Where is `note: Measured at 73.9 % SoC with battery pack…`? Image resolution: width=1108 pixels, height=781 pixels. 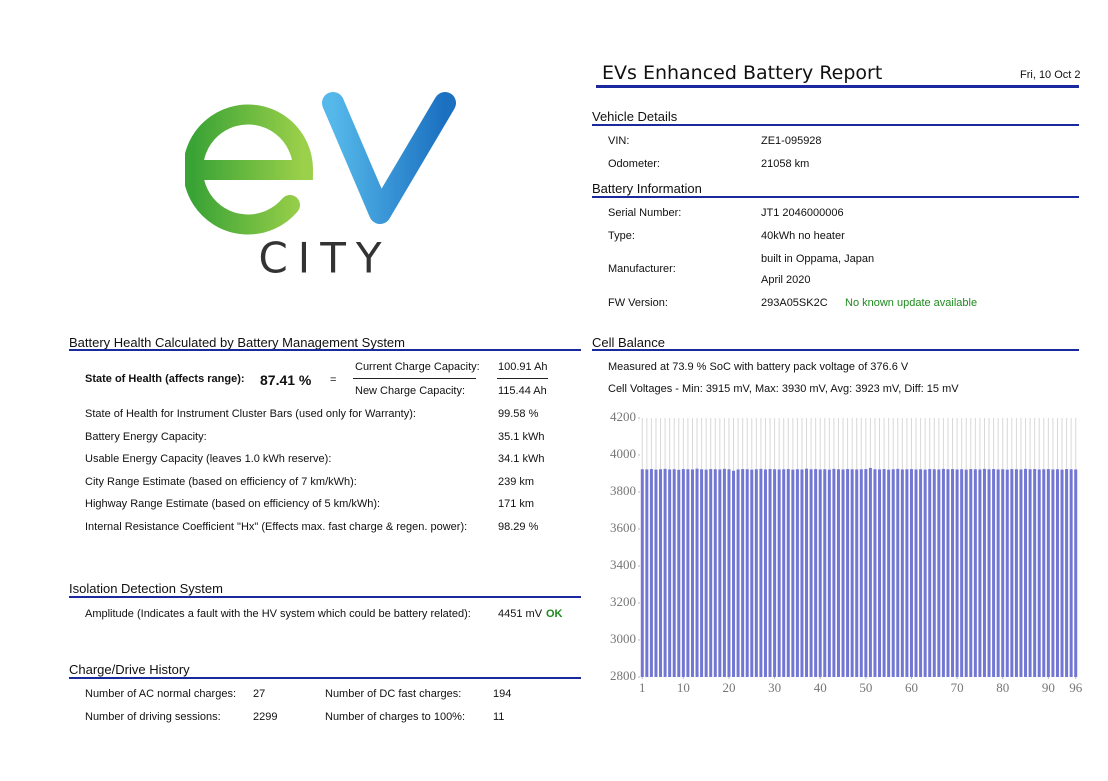
note: Measured at 73.9 % SoC with battery pack… is located at coordinates (758, 367).